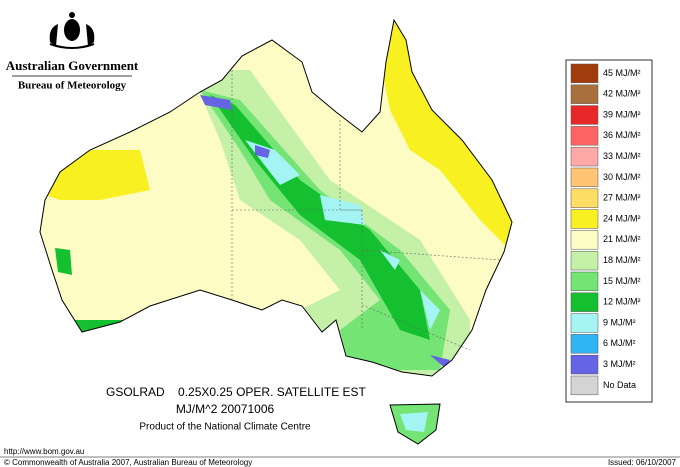 This screenshot has width=680, height=467. Describe the element at coordinates (622, 135) in the screenshot. I see `legend-label: 36 MJ/M²` at that location.